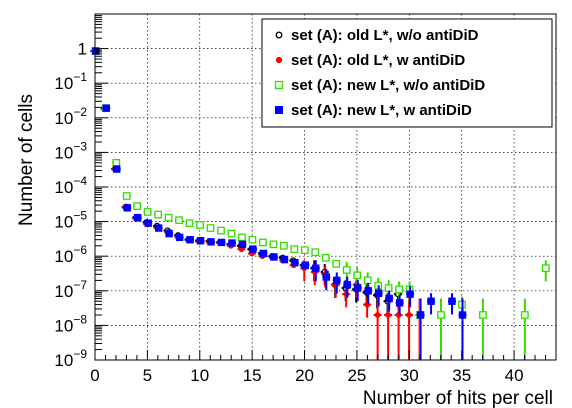 The image size is (572, 408). Describe the element at coordinates (514, 375) in the screenshot. I see `x-tick-label: 40` at that location.